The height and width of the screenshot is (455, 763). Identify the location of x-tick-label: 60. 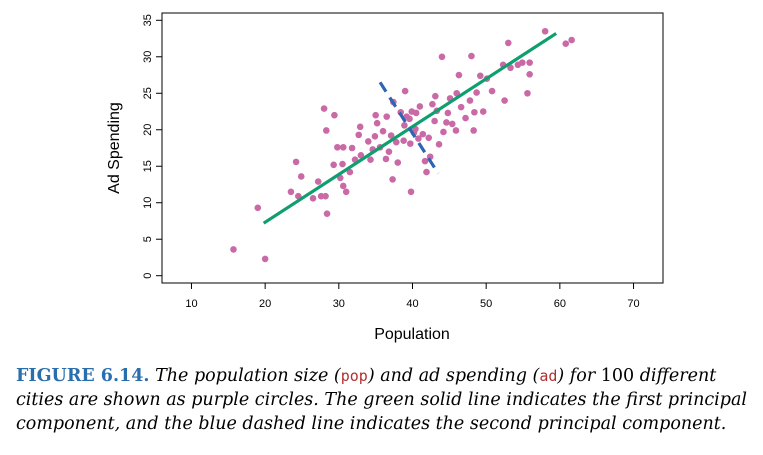
(560, 304).